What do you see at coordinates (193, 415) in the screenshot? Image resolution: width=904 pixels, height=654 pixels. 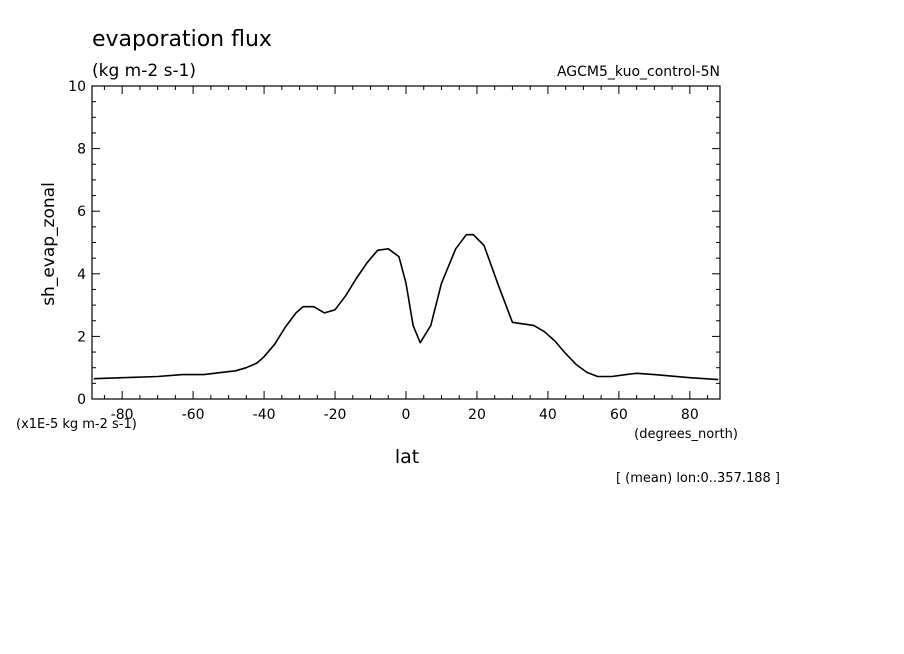 I see `x-tick-label: -60` at bounding box center [193, 415].